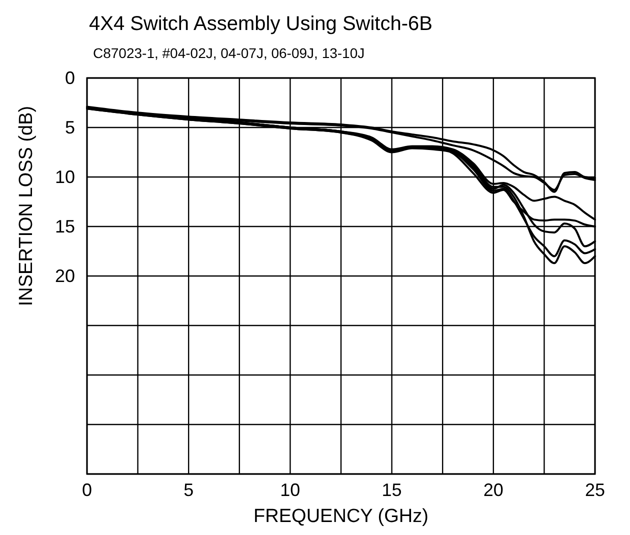 The height and width of the screenshot is (535, 630). What do you see at coordinates (64, 226) in the screenshot?
I see `y-tick-label: 15` at bounding box center [64, 226].